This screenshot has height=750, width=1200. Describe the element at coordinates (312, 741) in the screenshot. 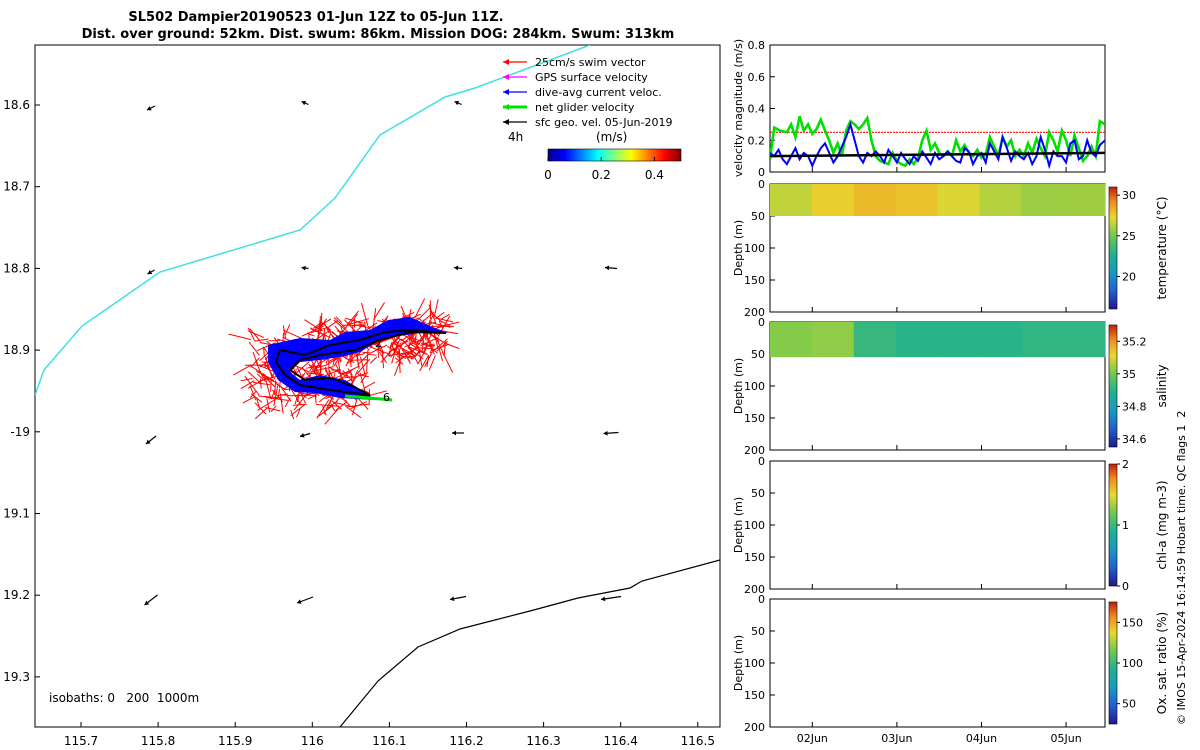

I see `map-x-tick-label: 116` at that location.